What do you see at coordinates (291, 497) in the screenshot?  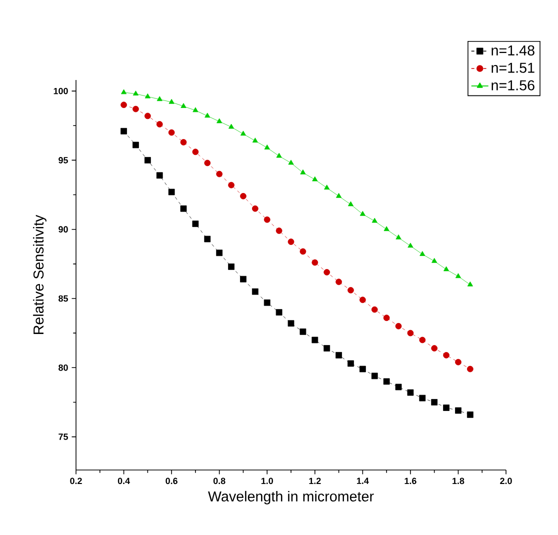 I see `x-axis-title: Wavelength in micrometer` at bounding box center [291, 497].